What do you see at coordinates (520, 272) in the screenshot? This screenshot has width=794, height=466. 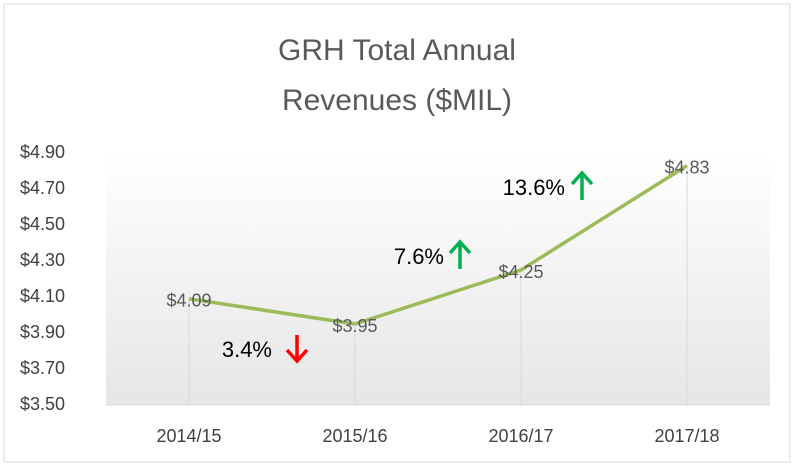 I see `data-label: $4.25` at bounding box center [520, 272].